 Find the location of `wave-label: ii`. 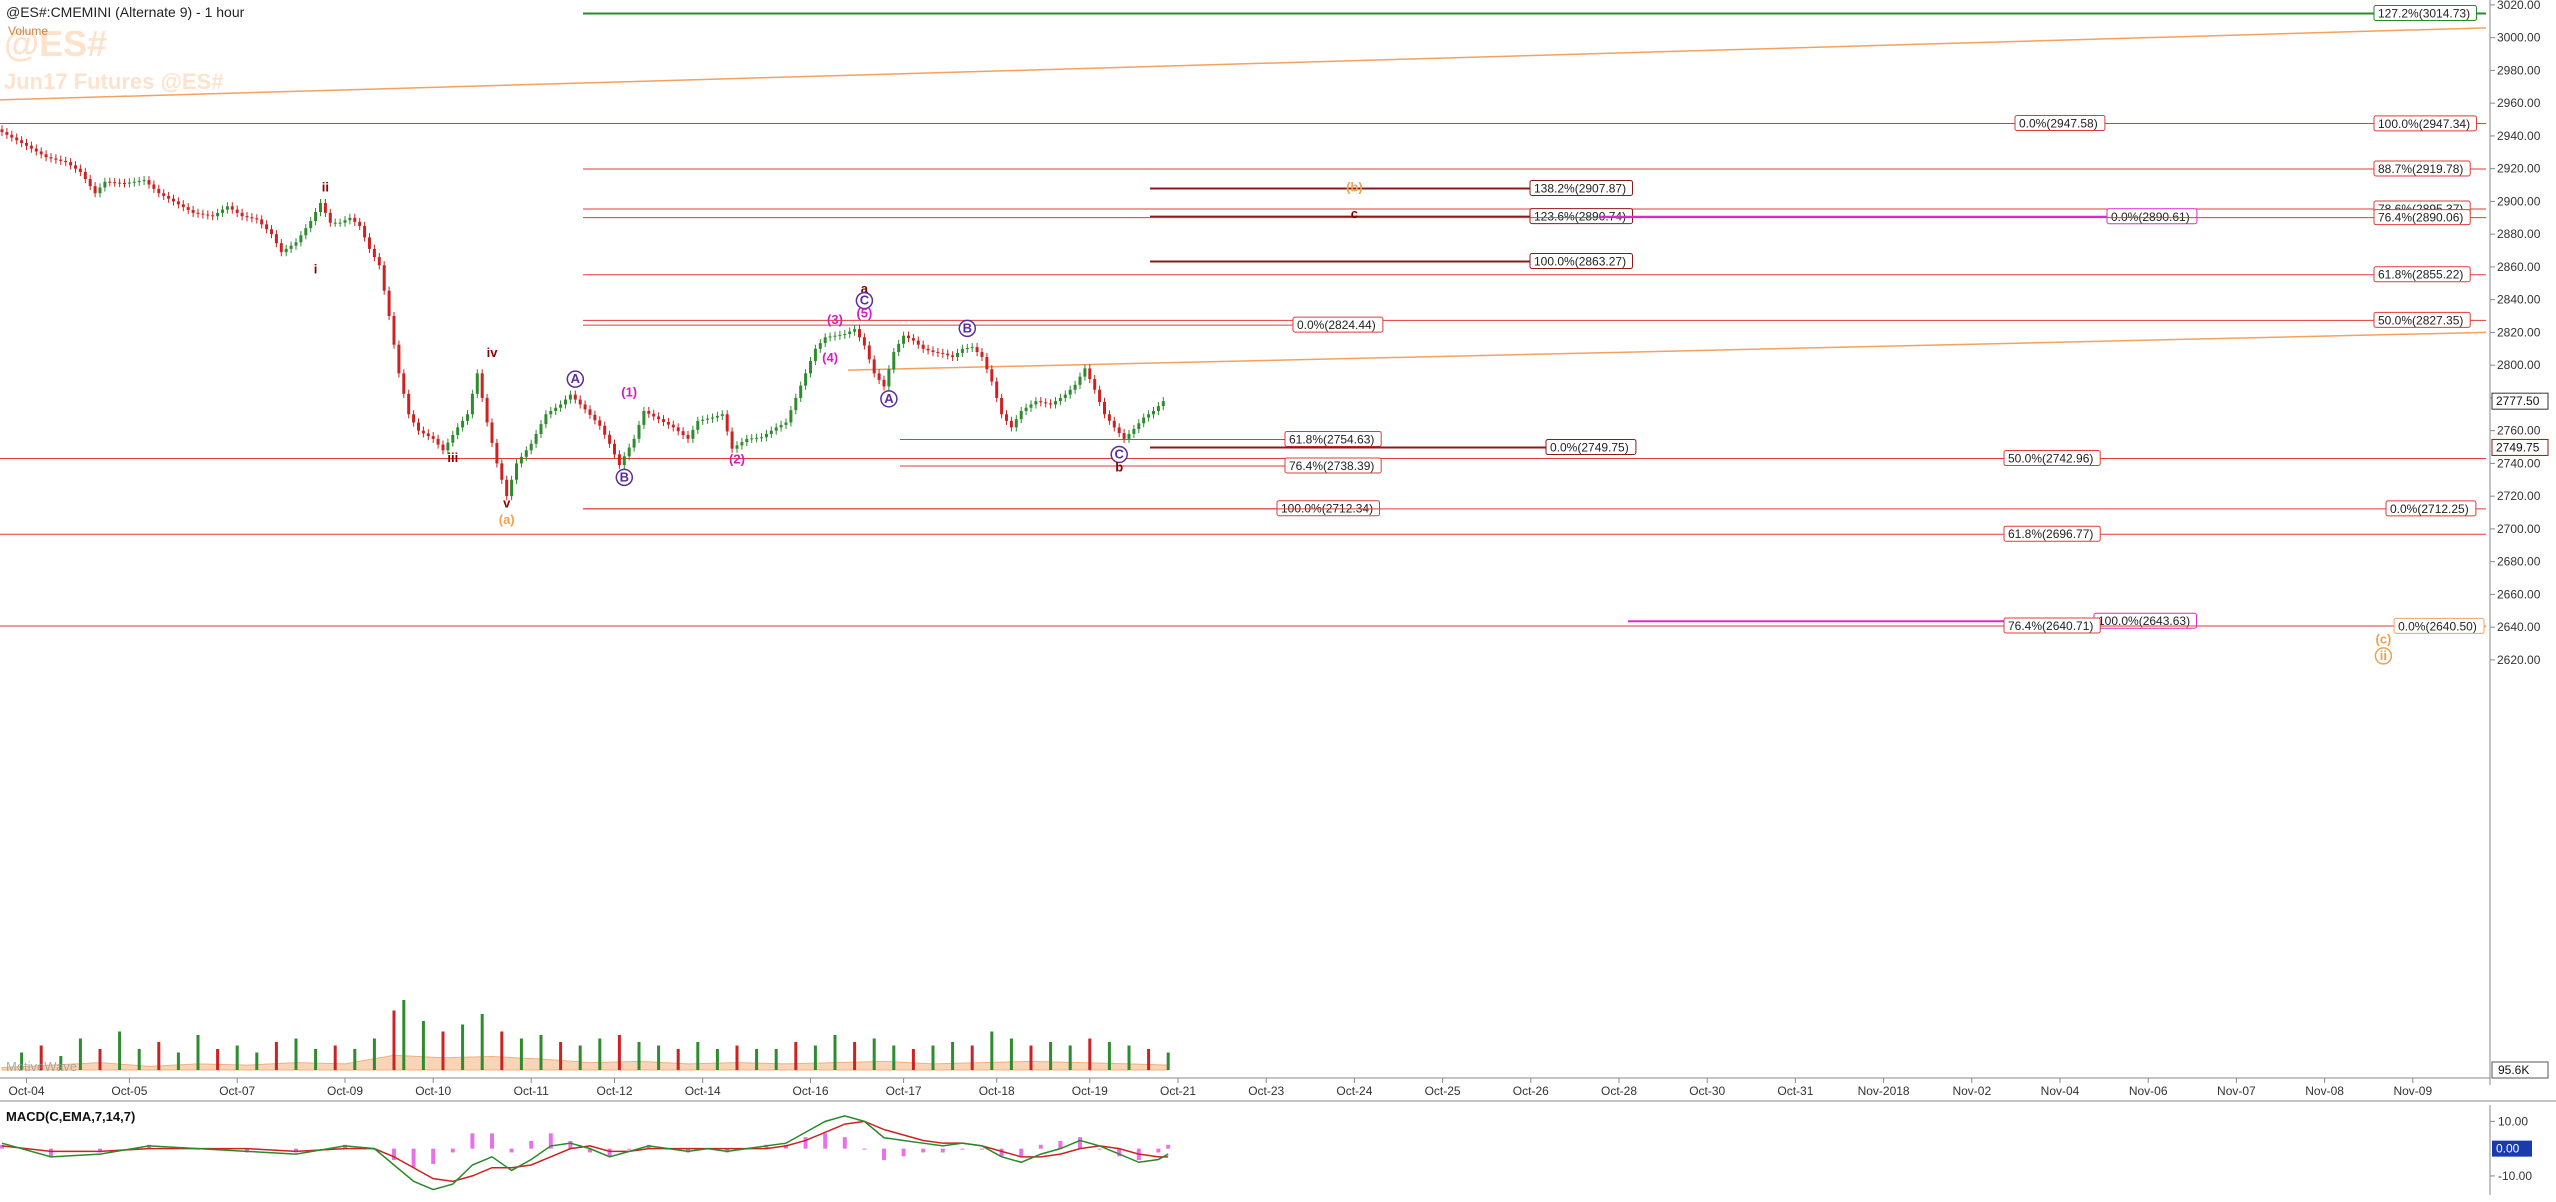

wave-label: ii is located at coordinates (2383, 655).